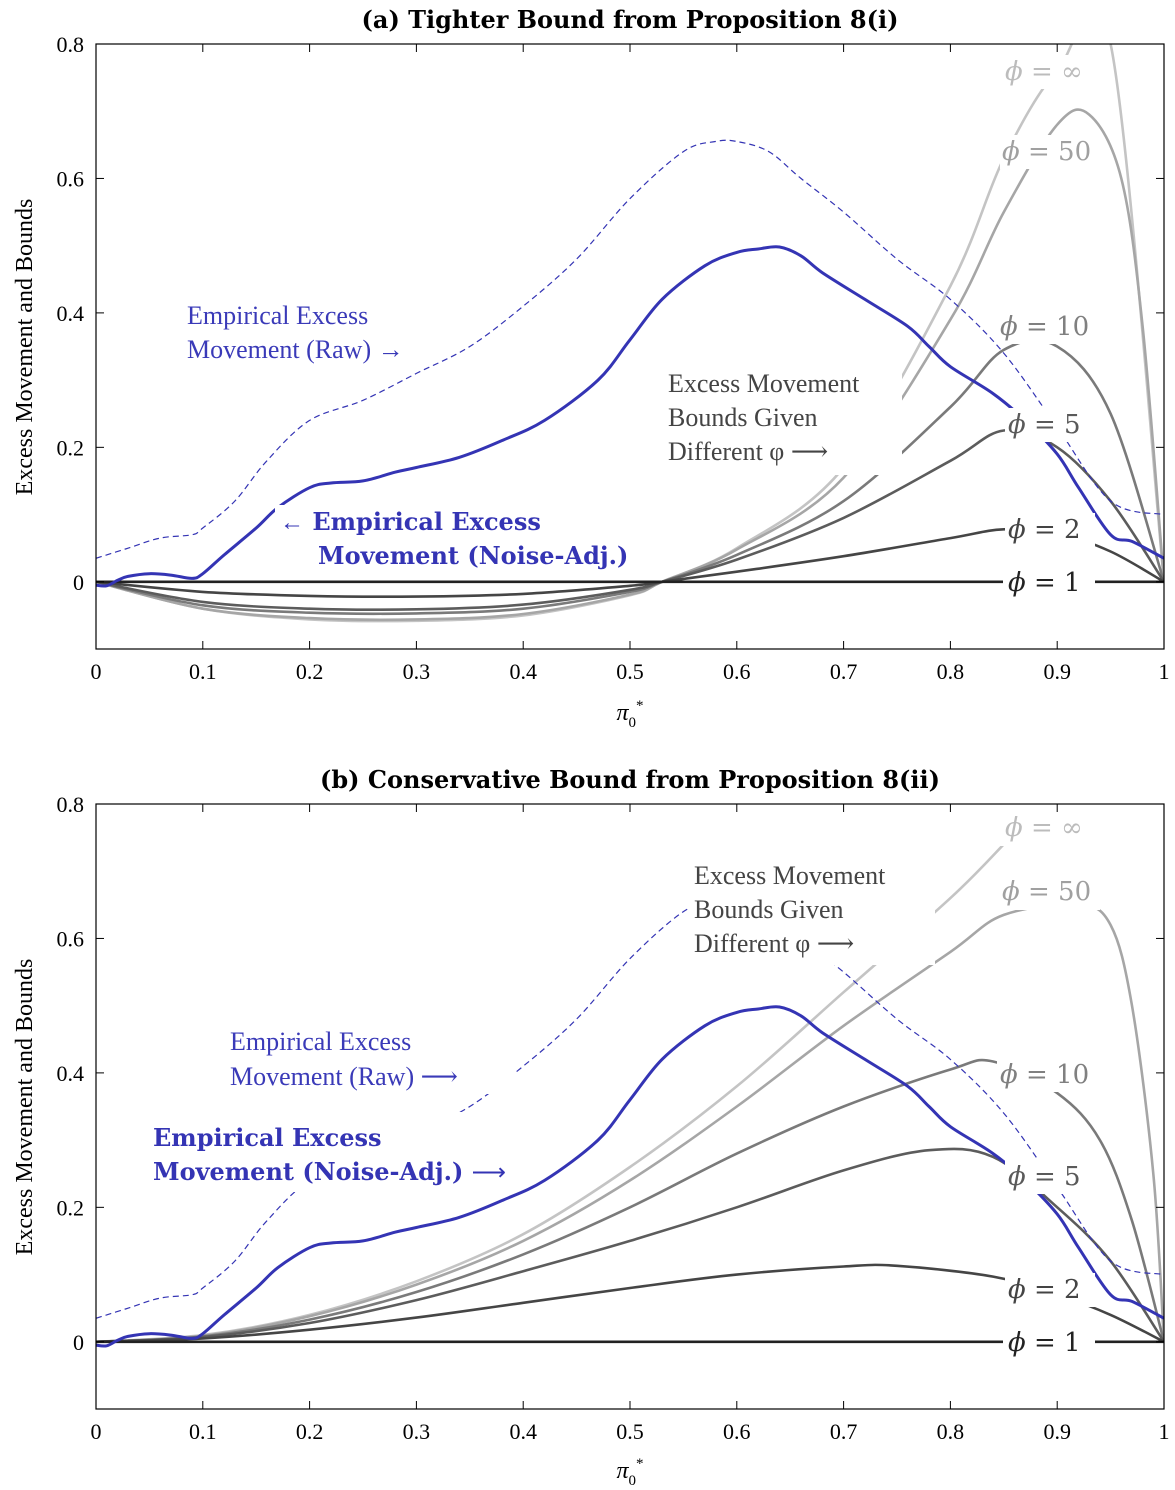 The width and height of the screenshot is (1175, 1490). Describe the element at coordinates (1046, 892) in the screenshot. I see `label-phi-50-b: ϕ = 50` at that location.